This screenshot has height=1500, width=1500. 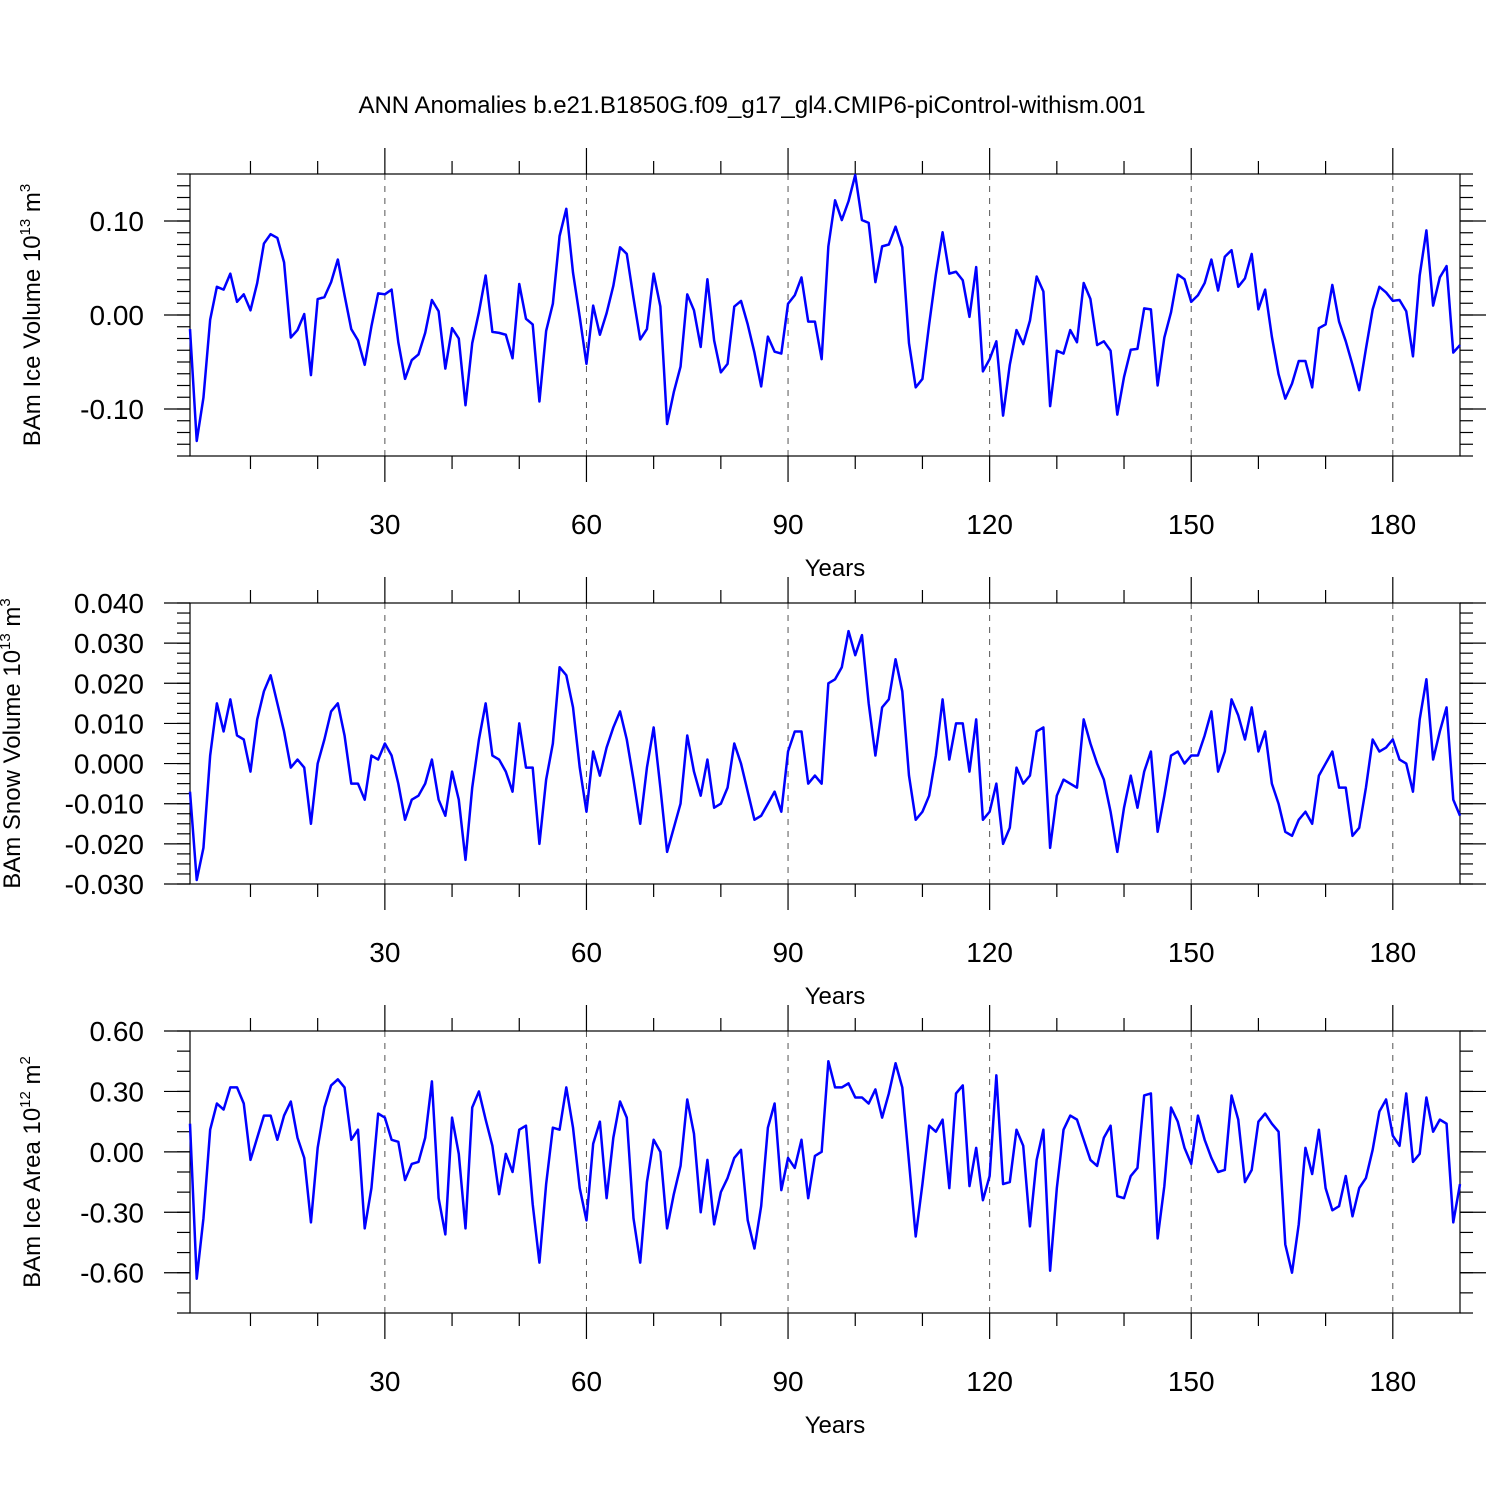 I want to click on y-tick-label: -0.60, so click(x=112, y=1273).